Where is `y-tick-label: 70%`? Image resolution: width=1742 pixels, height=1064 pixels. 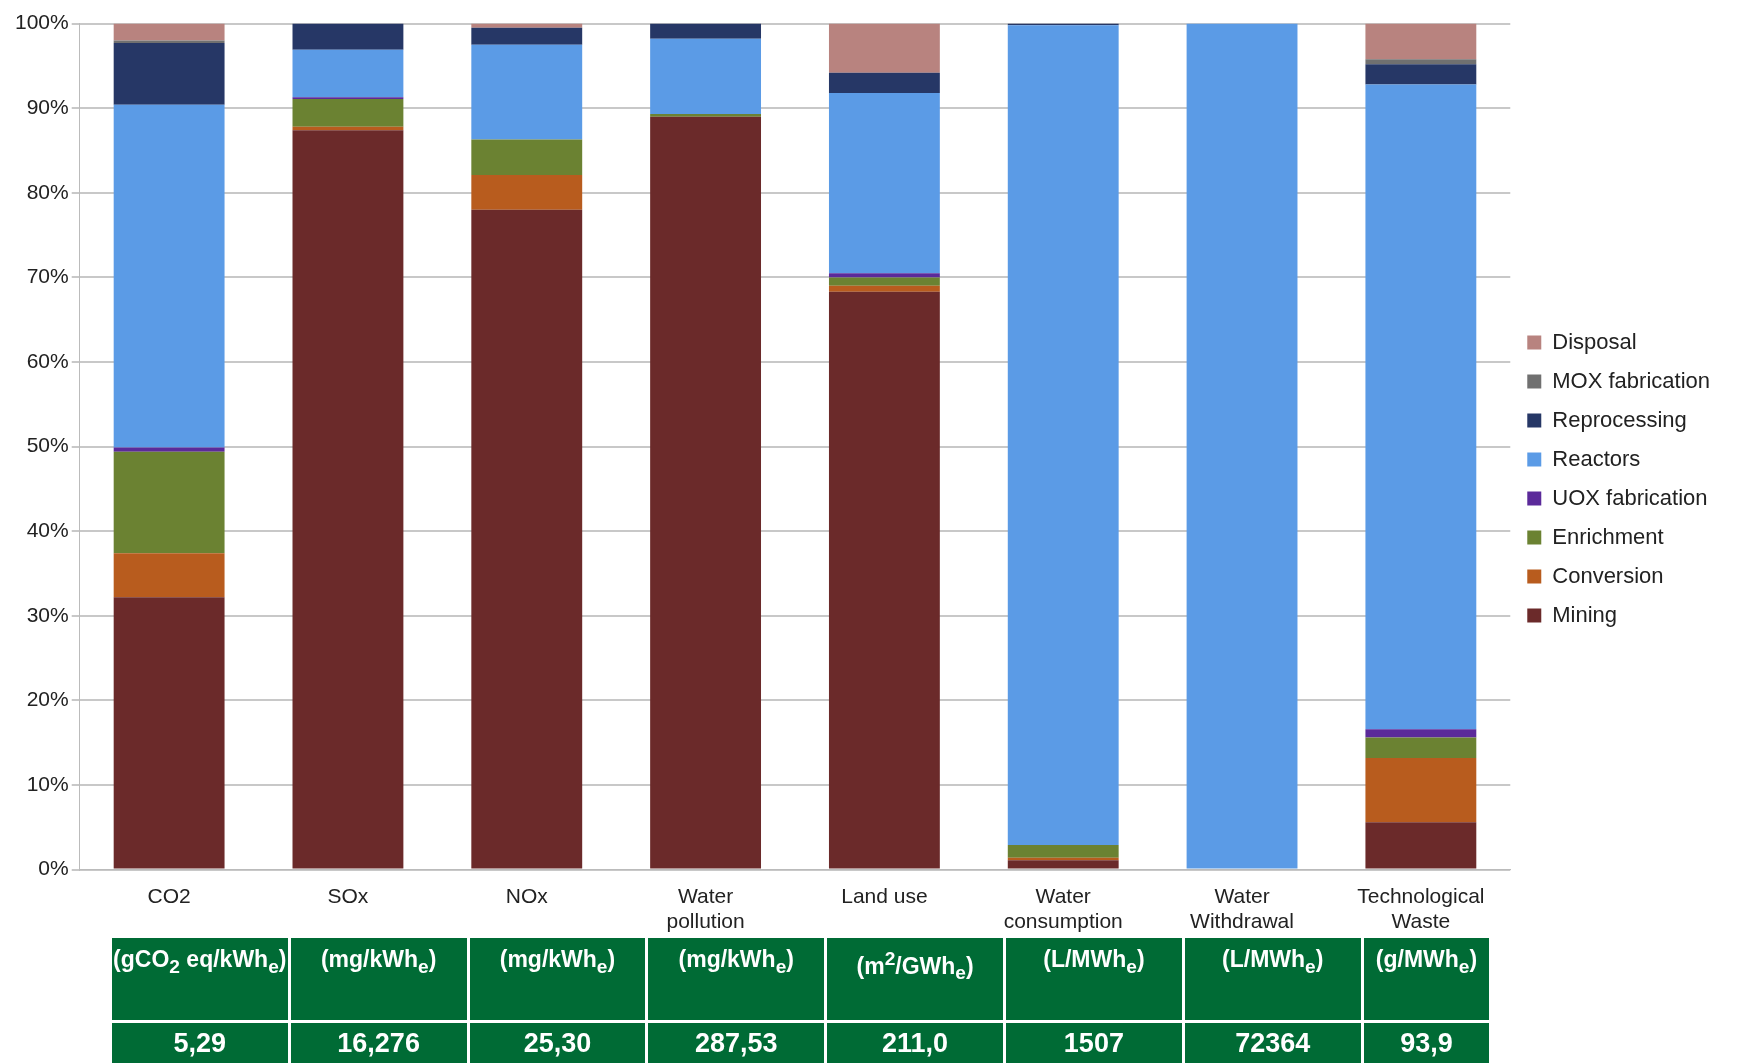
y-tick-label: 70% is located at coordinates (47, 276).